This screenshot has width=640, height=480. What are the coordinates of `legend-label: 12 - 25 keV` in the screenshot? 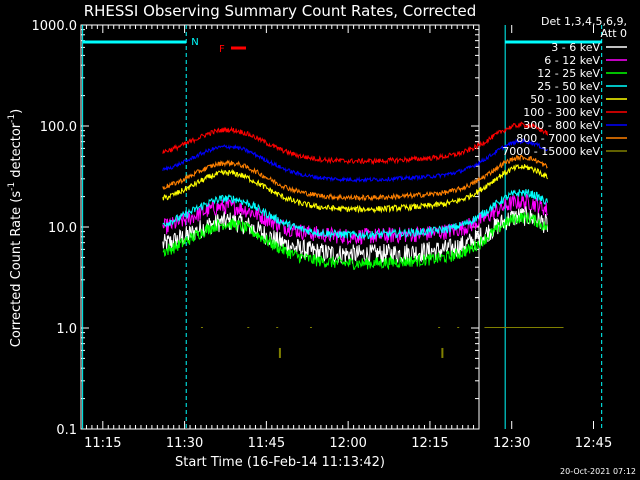 It's located at (568, 73).